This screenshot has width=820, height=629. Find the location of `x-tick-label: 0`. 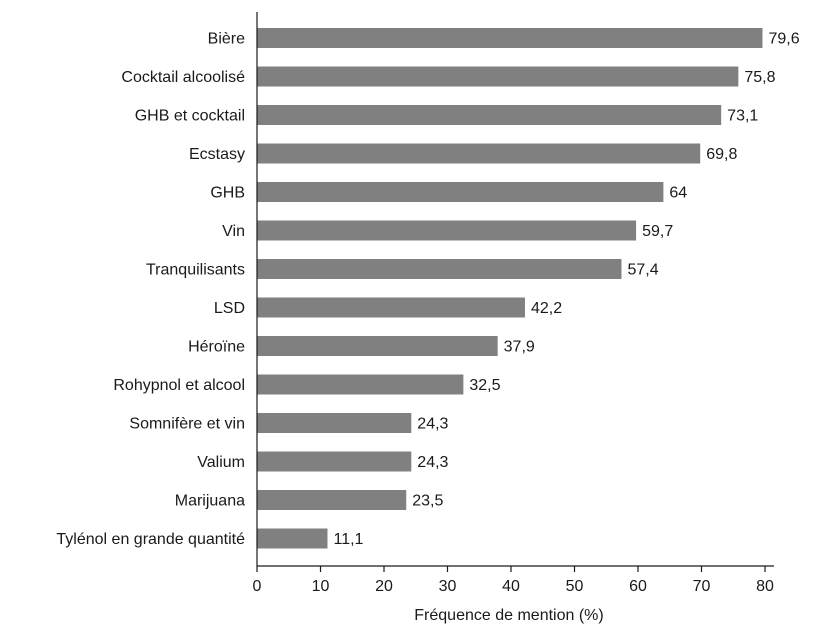

x-tick-label: 0 is located at coordinates (257, 586).